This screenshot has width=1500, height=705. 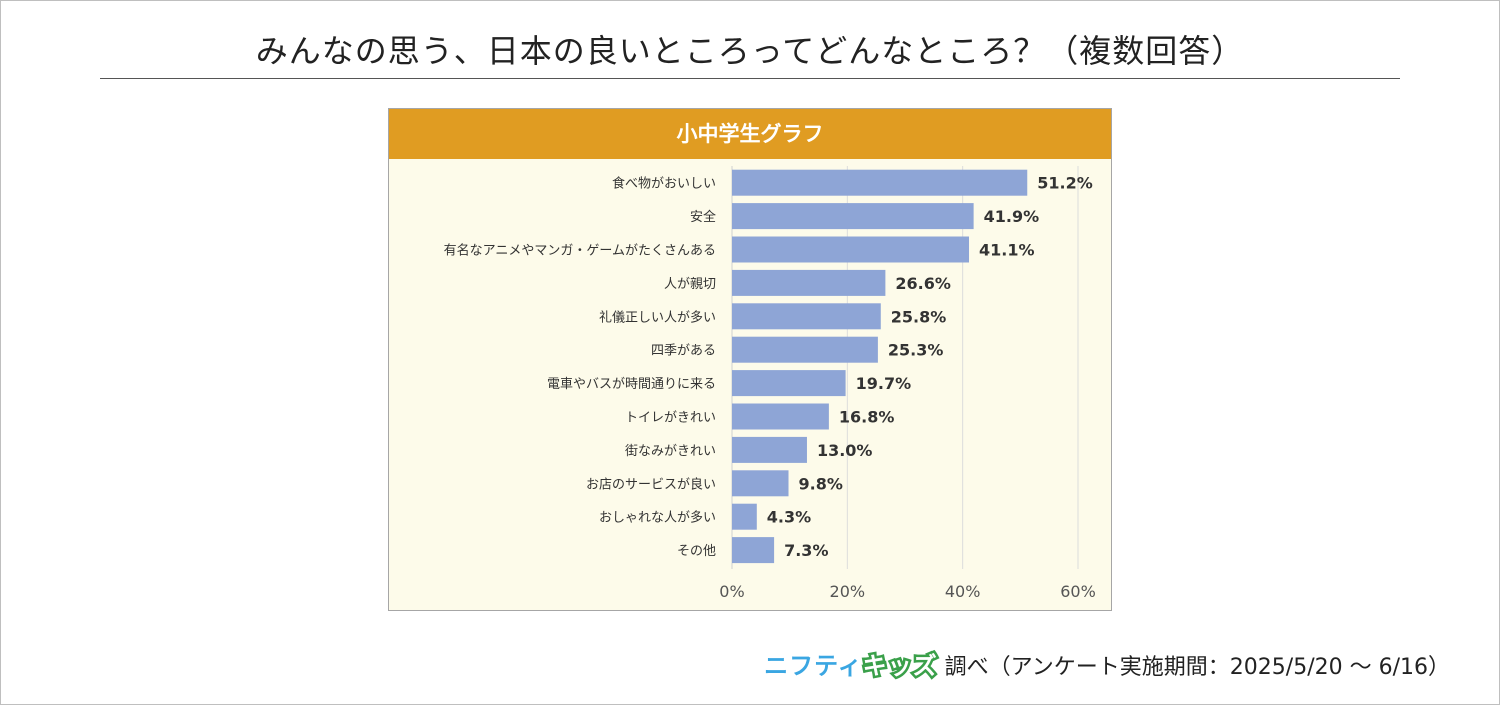 What do you see at coordinates (821, 483) in the screenshot?
I see `data-label: 9.8%` at bounding box center [821, 483].